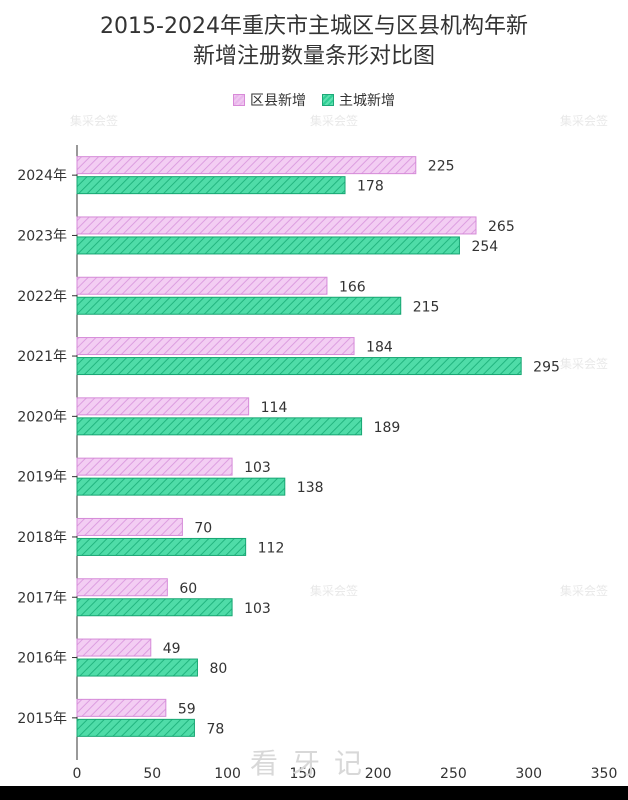 The image size is (628, 800). What do you see at coordinates (352, 287) in the screenshot?
I see `data-label: 166` at bounding box center [352, 287].